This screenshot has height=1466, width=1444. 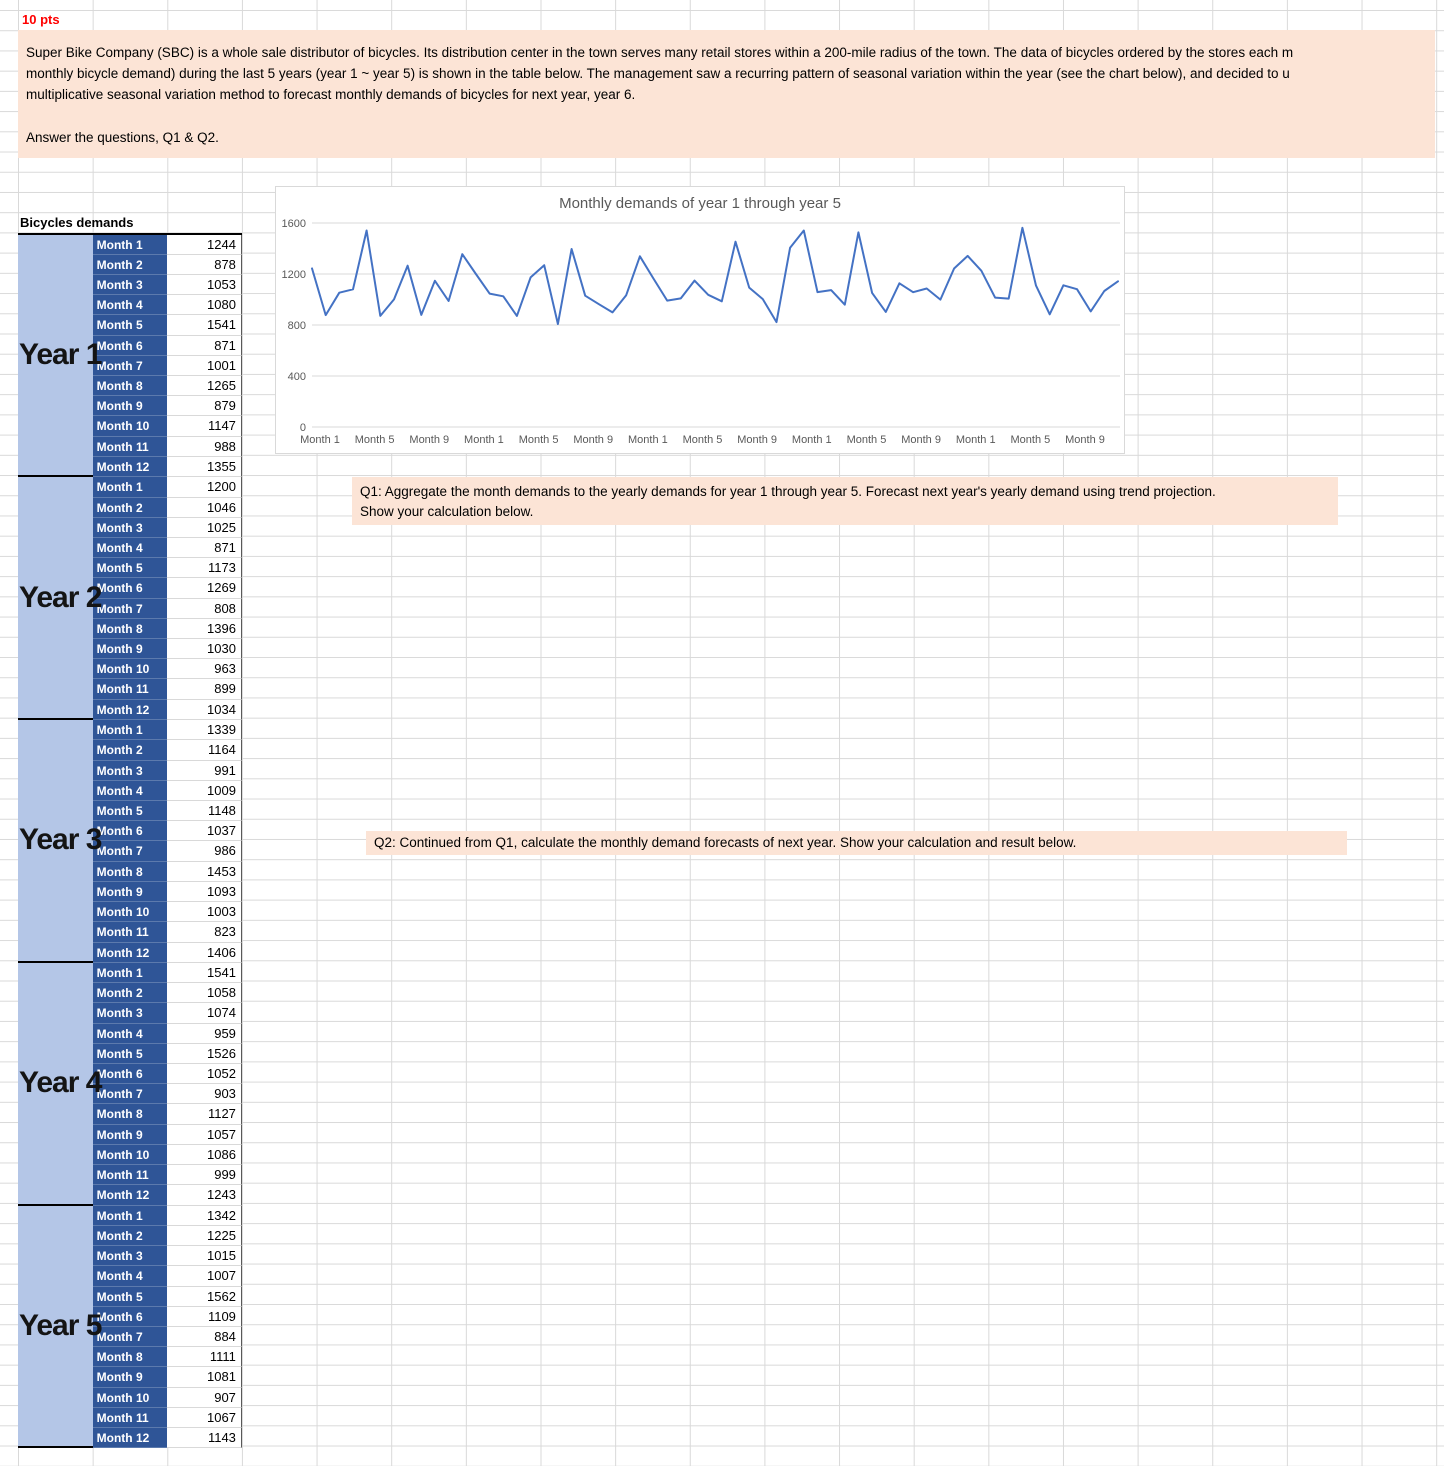 I want to click on value-cell: 1396, so click(x=204, y=629).